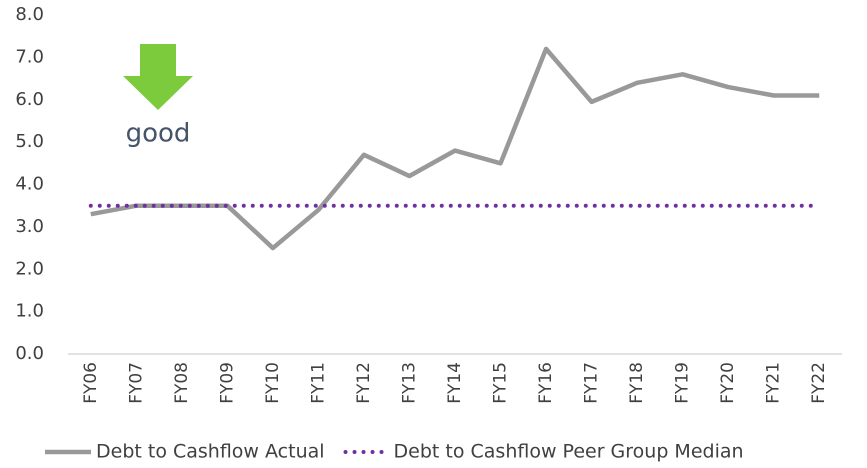  Describe the element at coordinates (29, 268) in the screenshot. I see `y-tick-label: 2.0` at that location.